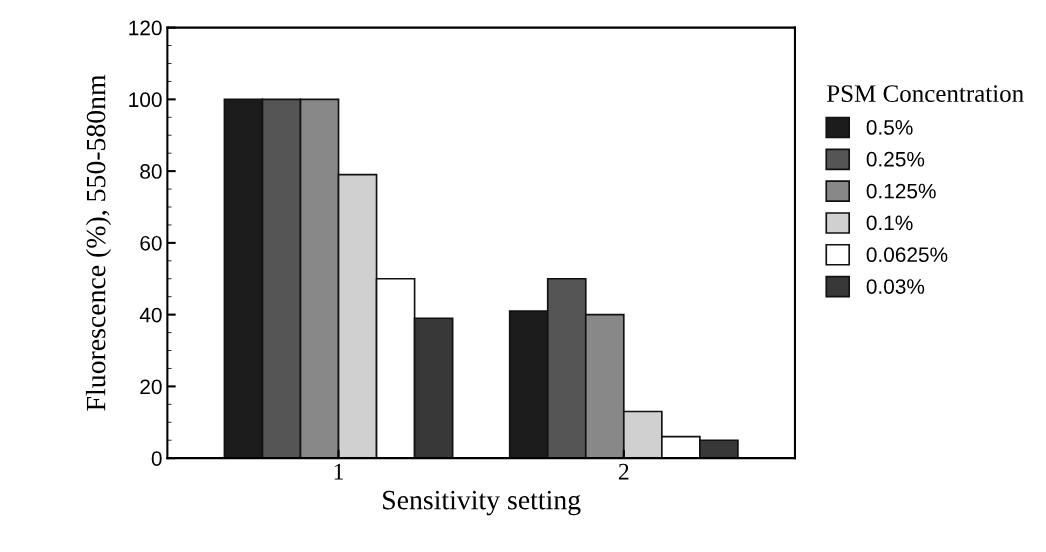 This screenshot has height=552, width=1046. Describe the element at coordinates (482, 503) in the screenshot. I see `x-axis-title: Sensitivity setting` at that location.